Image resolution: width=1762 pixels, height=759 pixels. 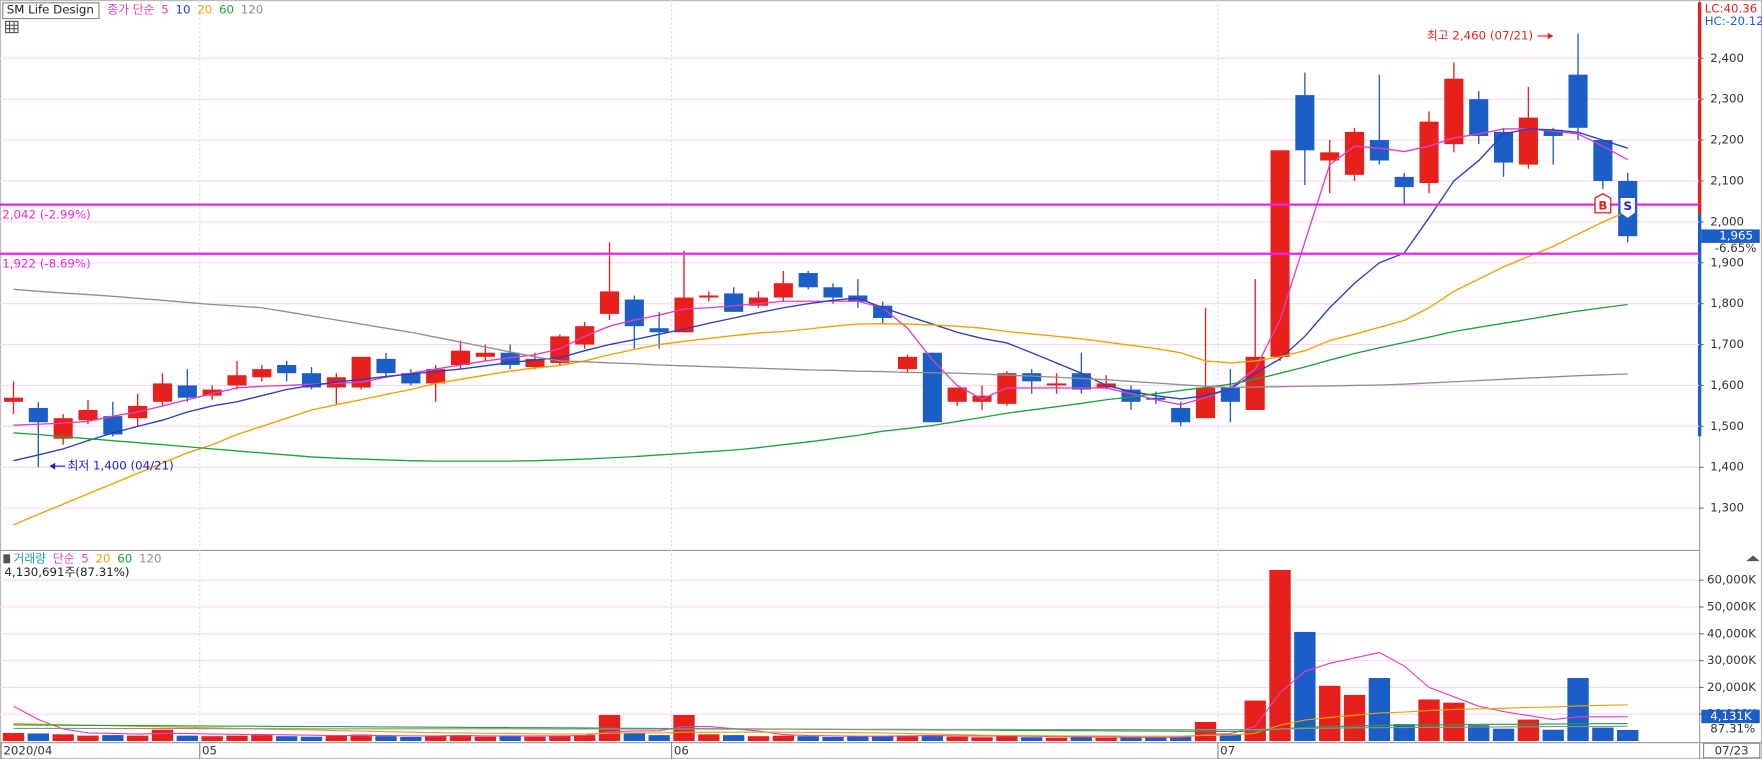 I want to click on legend-entry: 20, so click(x=204, y=10).